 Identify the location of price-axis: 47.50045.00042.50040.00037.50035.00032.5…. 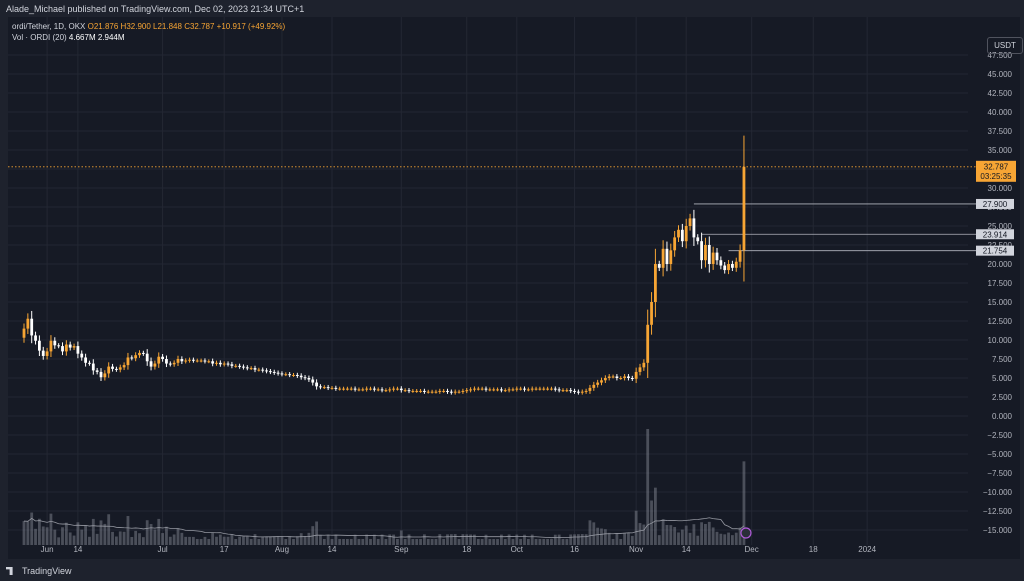
(998, 293).